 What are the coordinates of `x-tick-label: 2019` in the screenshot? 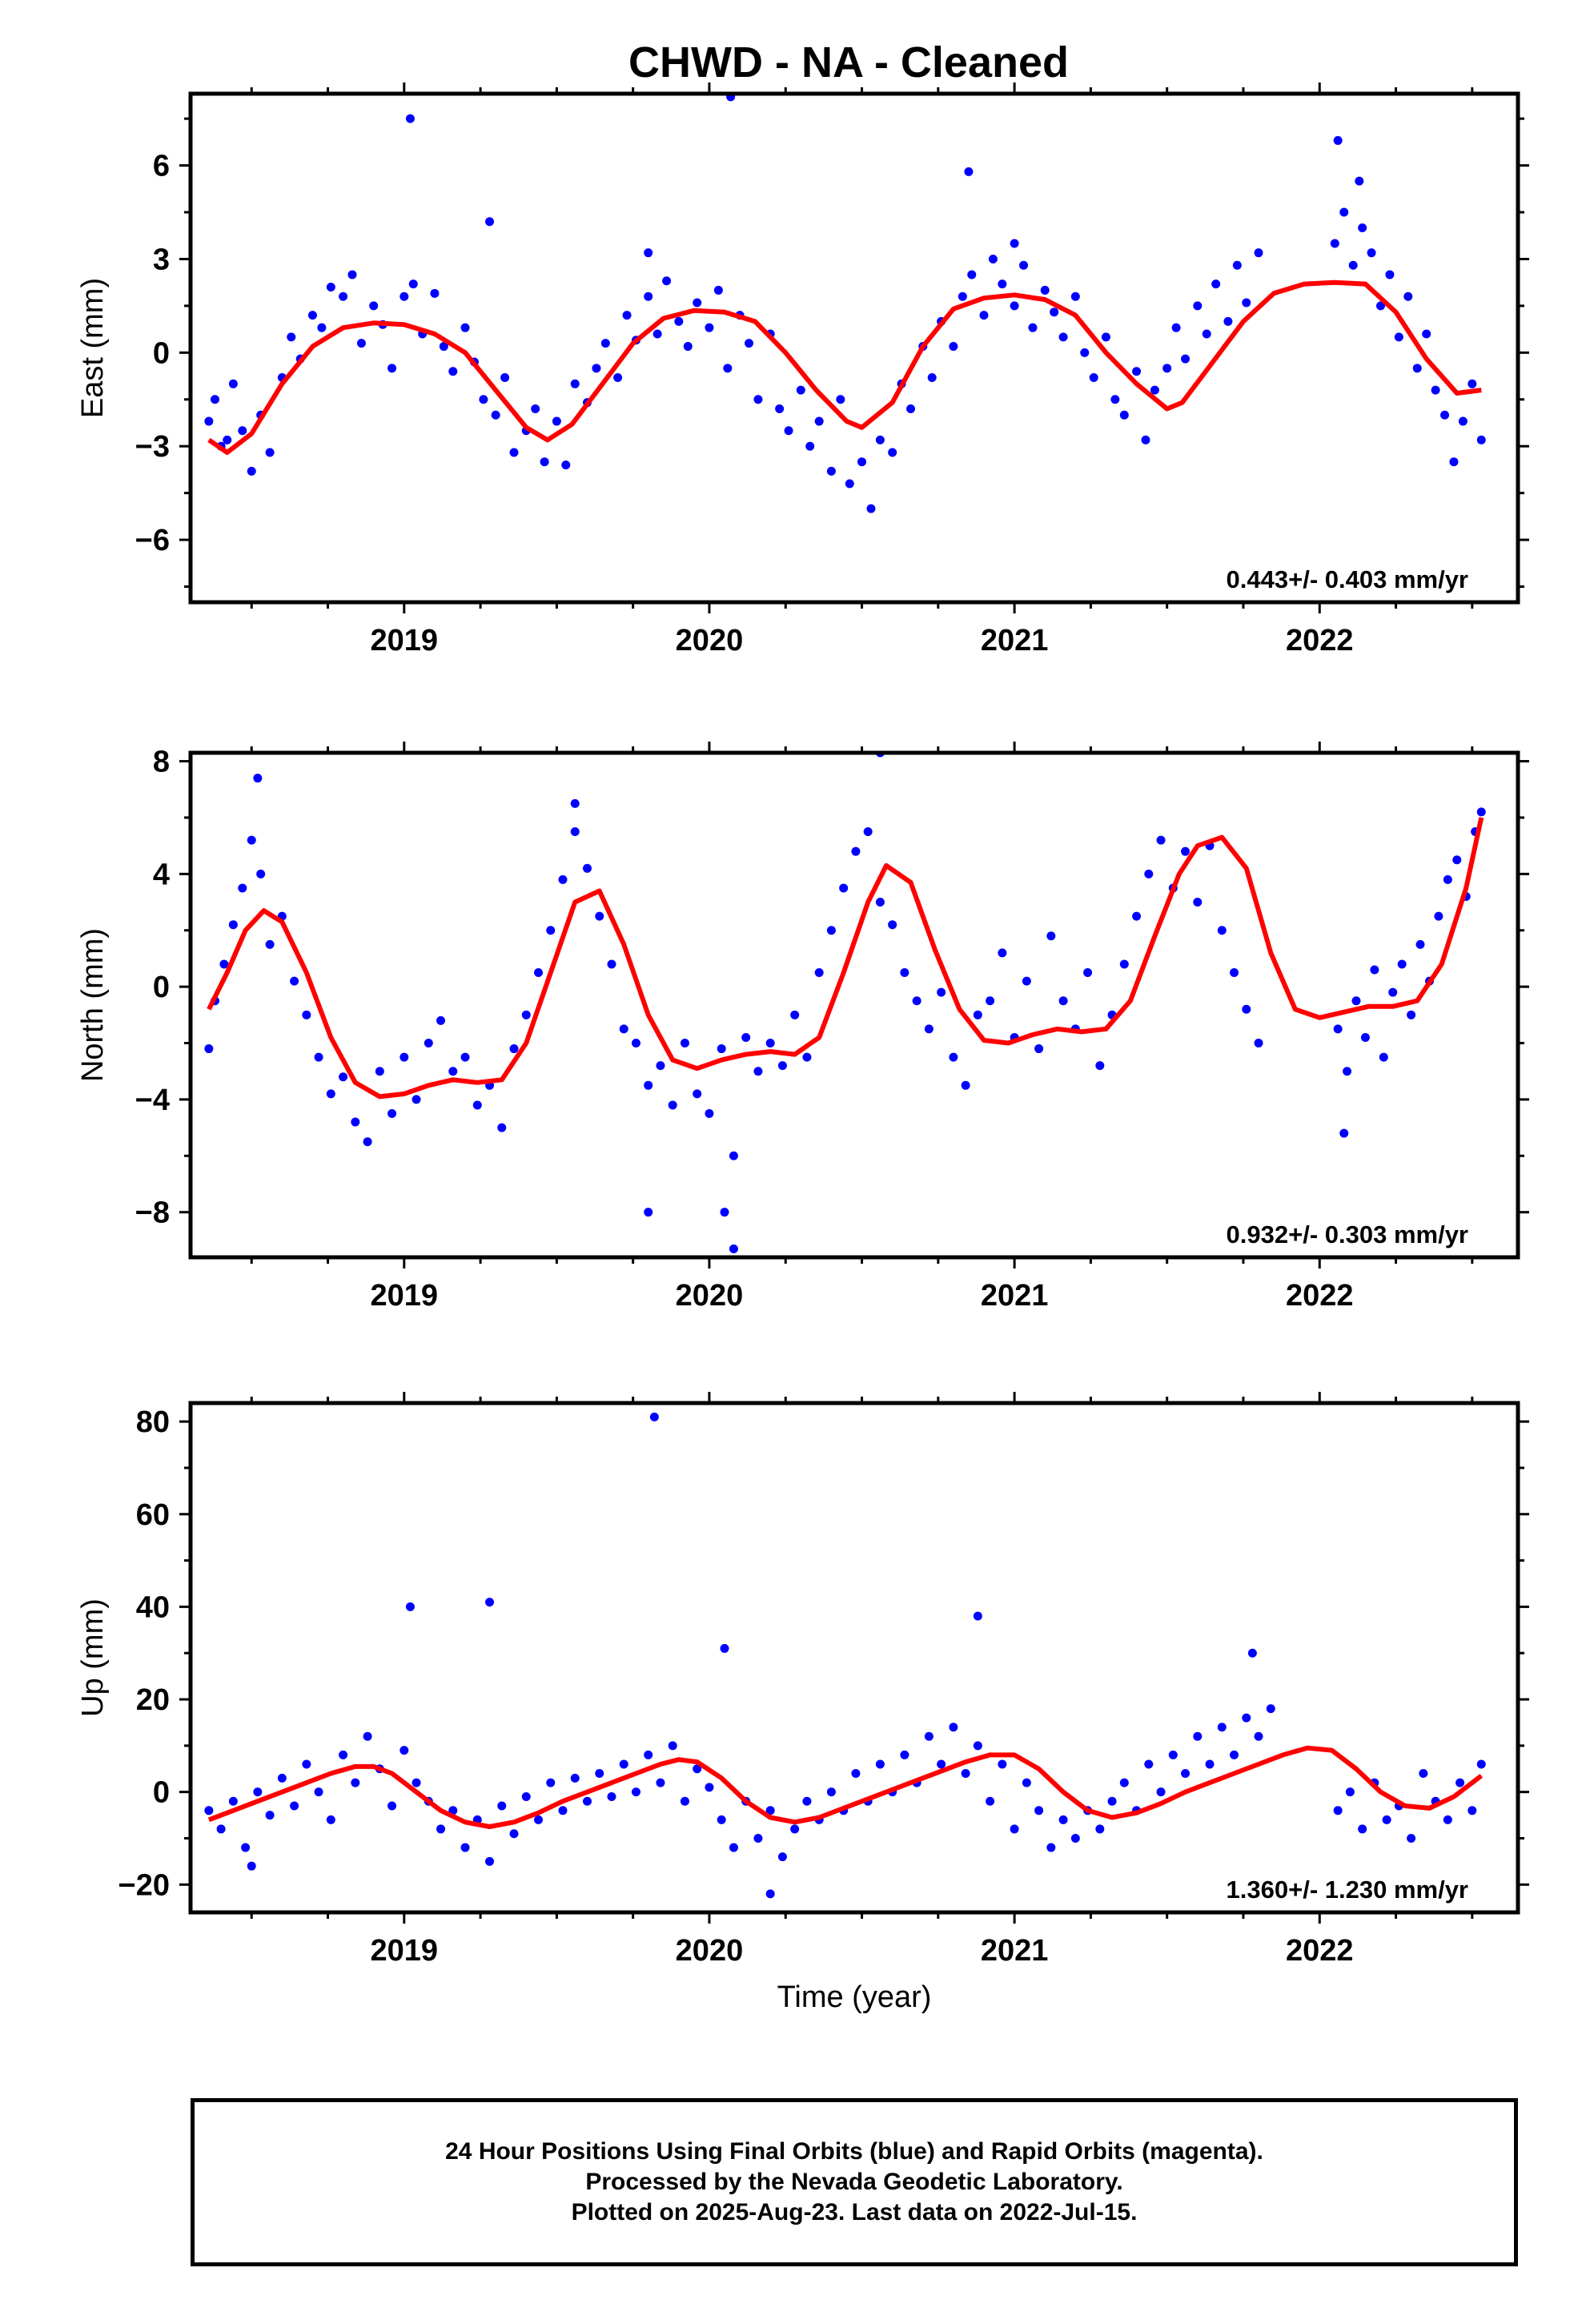 It's located at (405, 1951).